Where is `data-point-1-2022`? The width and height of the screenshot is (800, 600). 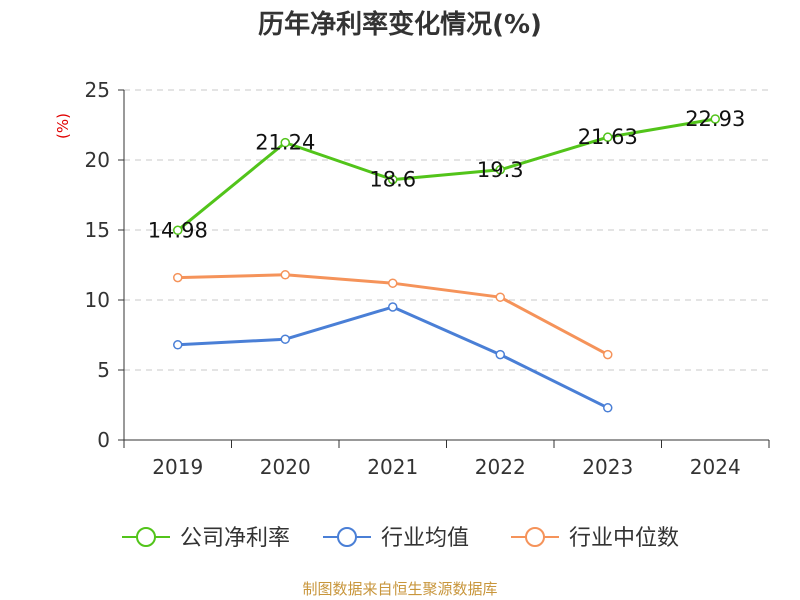
data-point-1-2022 is located at coordinates (500, 354).